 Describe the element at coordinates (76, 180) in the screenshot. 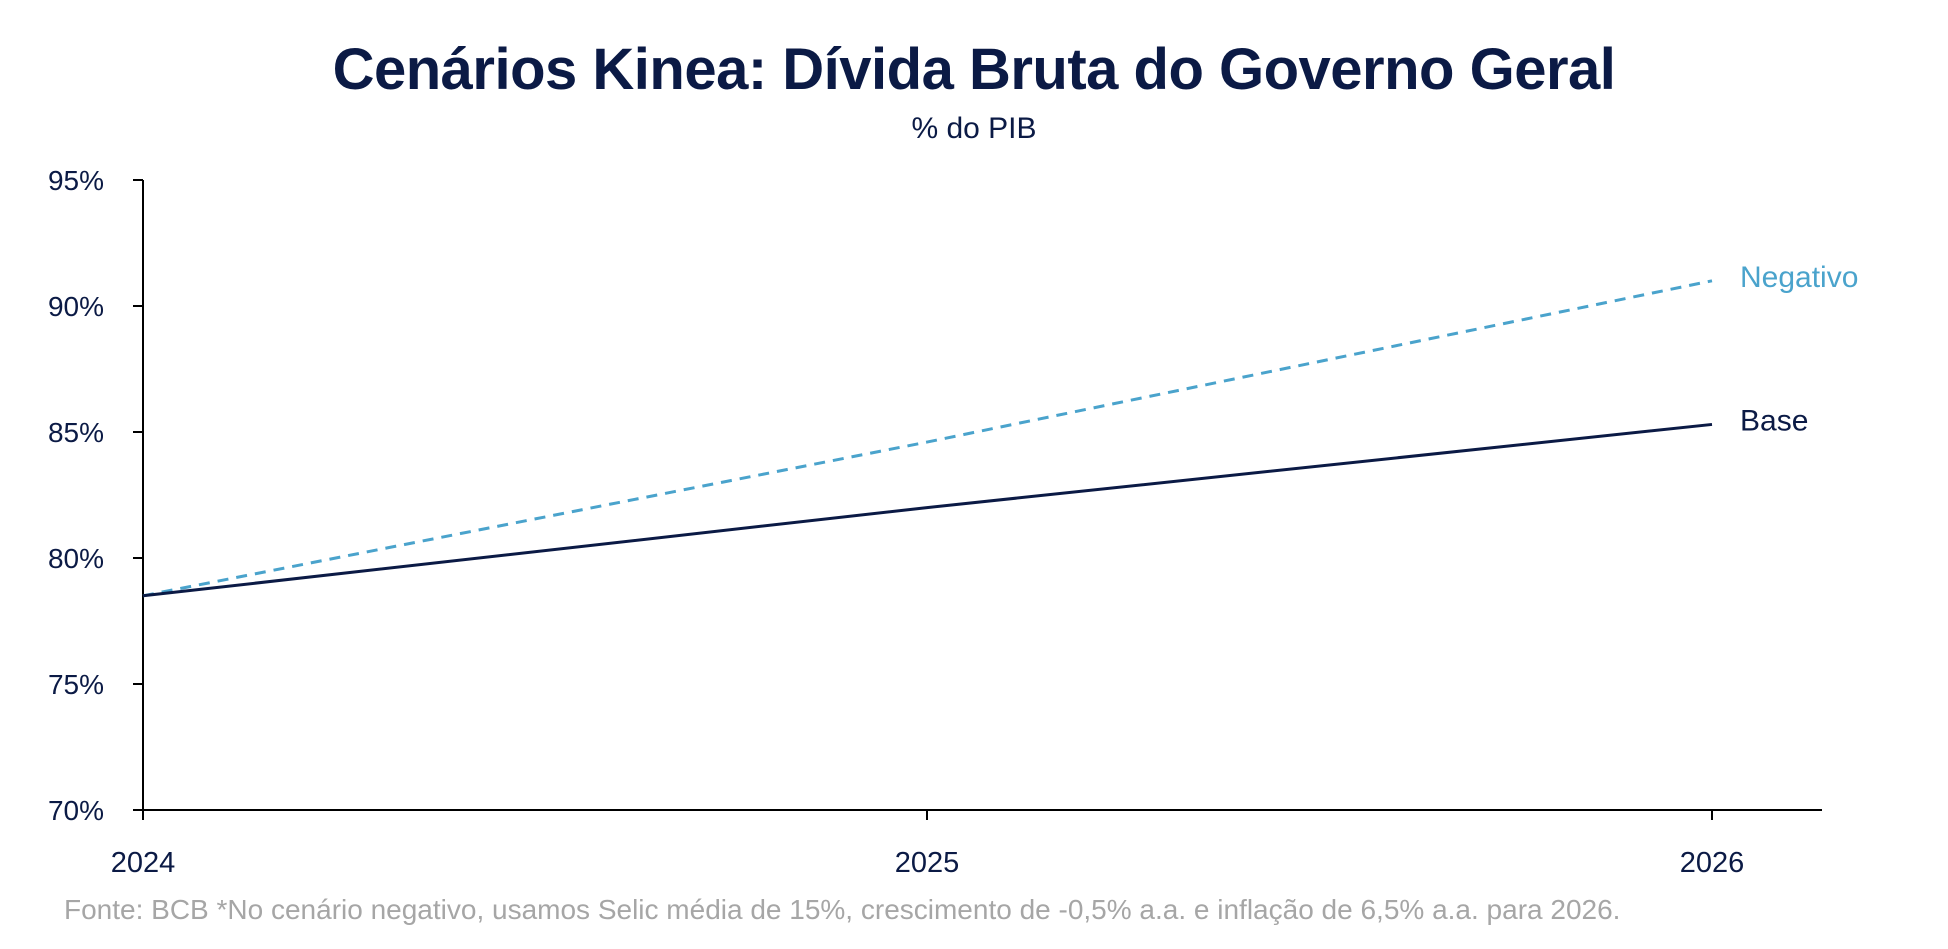

I see `y-tick-label: 95%` at that location.